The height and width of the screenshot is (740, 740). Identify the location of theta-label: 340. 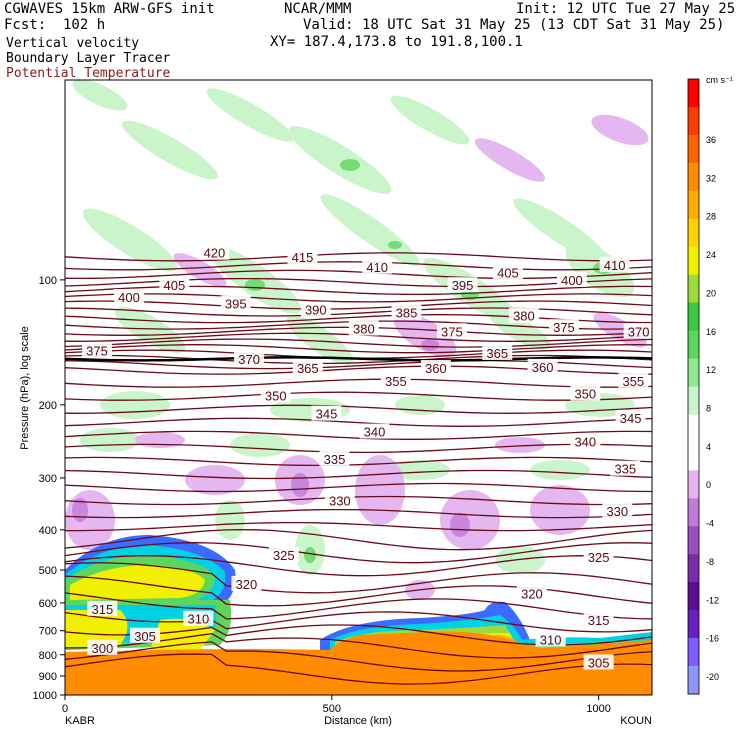
(585, 441).